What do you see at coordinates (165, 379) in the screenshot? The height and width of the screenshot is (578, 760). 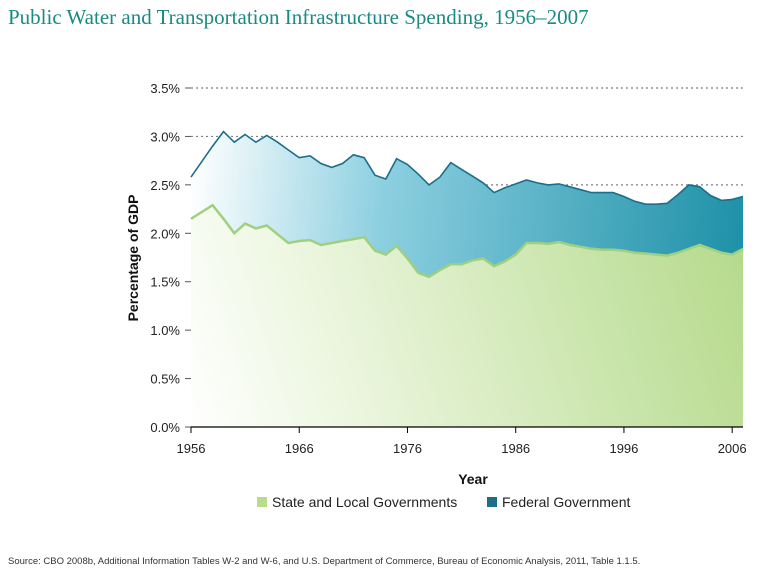 I see `y-tick-label: 0.5%` at bounding box center [165, 379].